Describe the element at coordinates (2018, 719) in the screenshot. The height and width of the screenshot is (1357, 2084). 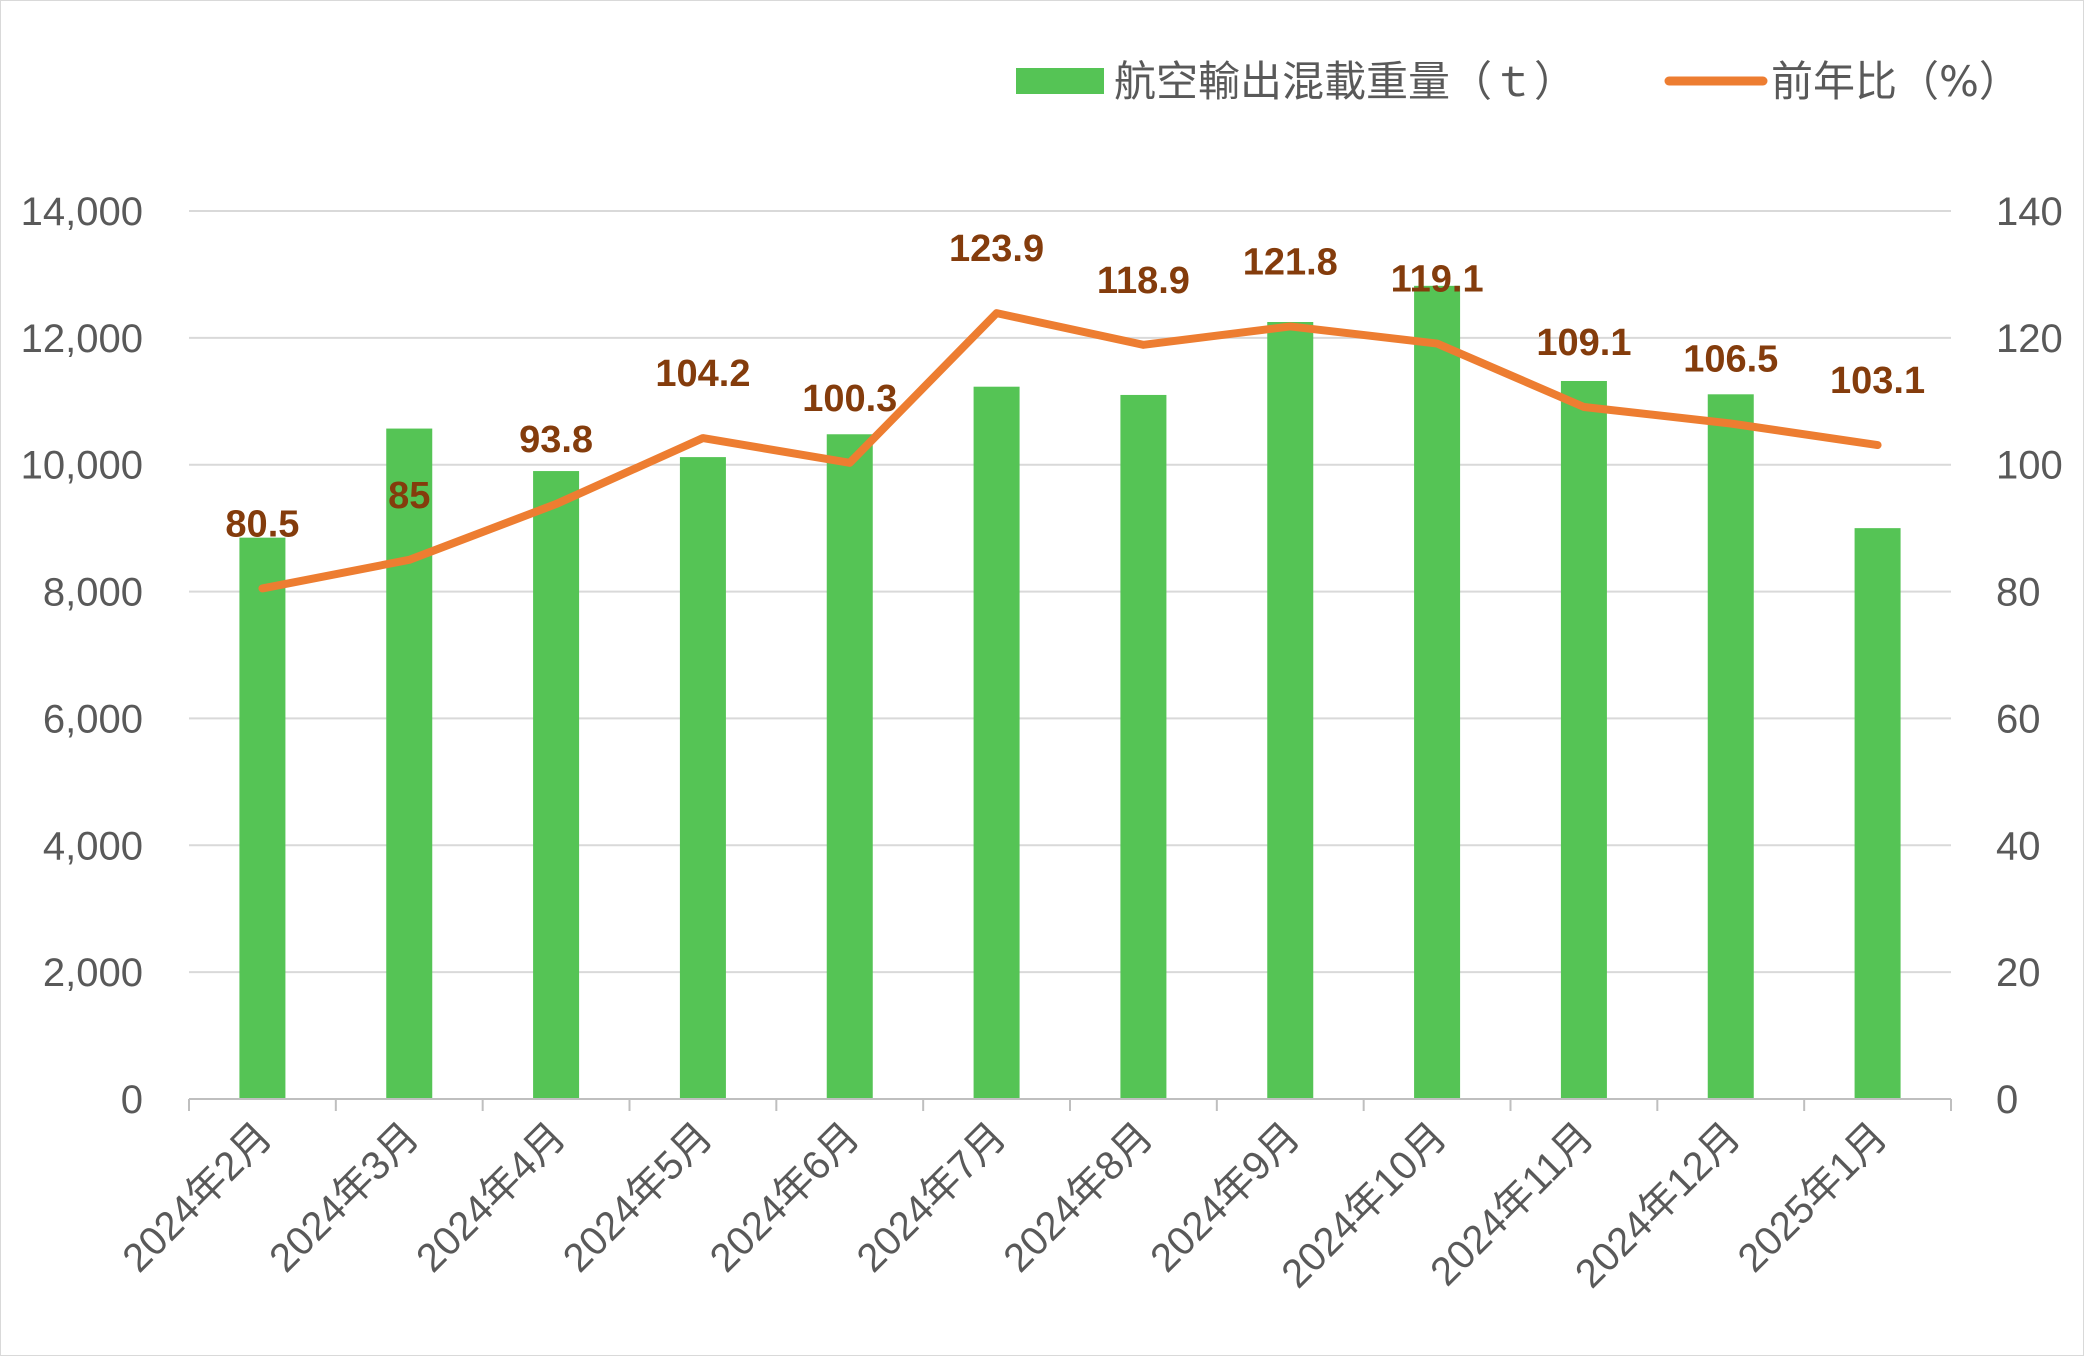
I see `y-right-tick-label: 60` at that location.